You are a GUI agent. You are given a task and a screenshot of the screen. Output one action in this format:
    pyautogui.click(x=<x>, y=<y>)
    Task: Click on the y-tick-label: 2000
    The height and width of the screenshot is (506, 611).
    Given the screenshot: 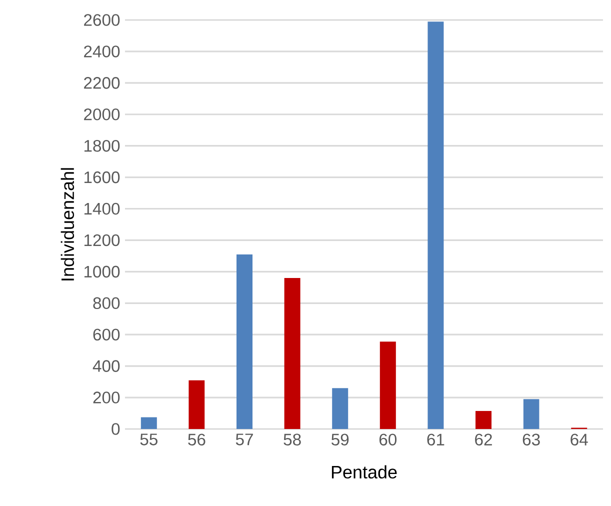 What is the action you would take?
    pyautogui.click(x=102, y=114)
    